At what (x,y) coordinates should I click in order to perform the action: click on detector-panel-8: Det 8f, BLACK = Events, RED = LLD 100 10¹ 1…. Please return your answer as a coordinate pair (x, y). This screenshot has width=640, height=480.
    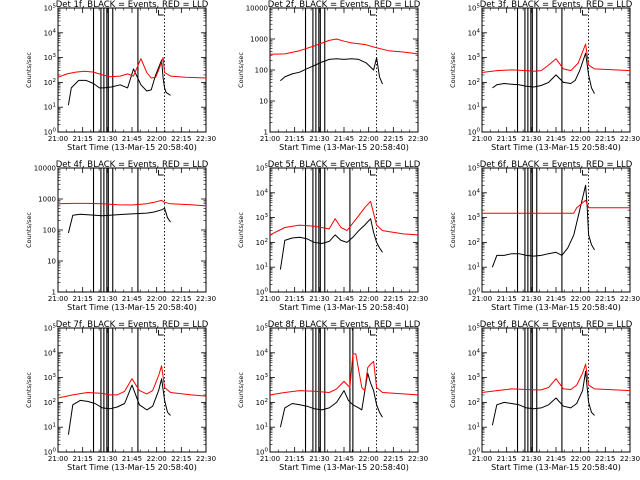
    Looking at the image, I should click on (332, 396).